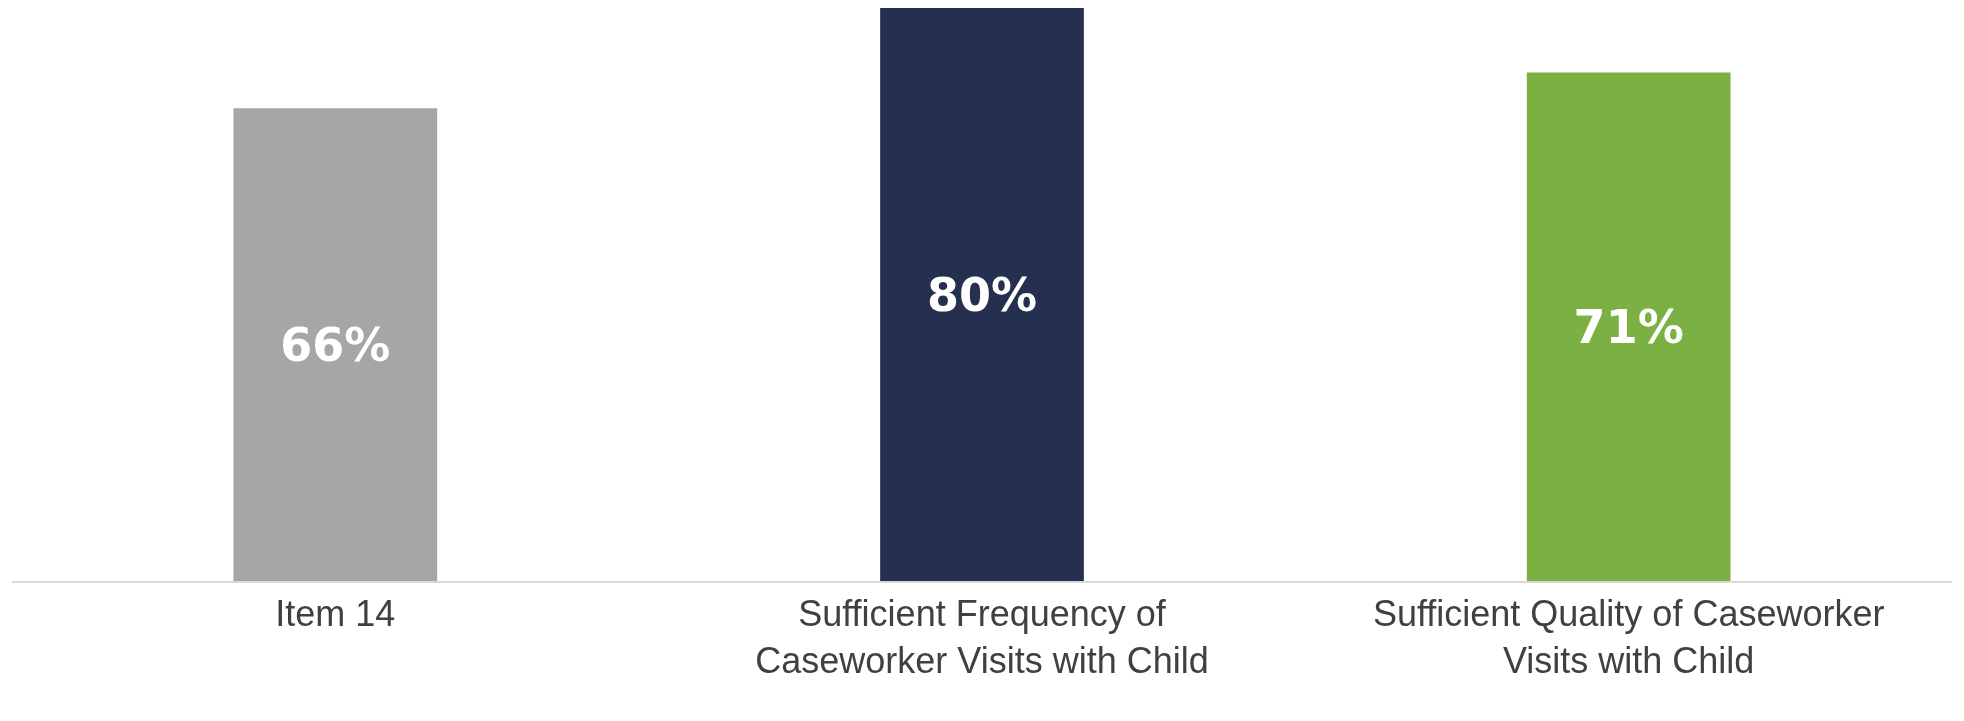 The width and height of the screenshot is (1964, 721). What do you see at coordinates (335, 614) in the screenshot?
I see `x-tick-label: Item 14` at bounding box center [335, 614].